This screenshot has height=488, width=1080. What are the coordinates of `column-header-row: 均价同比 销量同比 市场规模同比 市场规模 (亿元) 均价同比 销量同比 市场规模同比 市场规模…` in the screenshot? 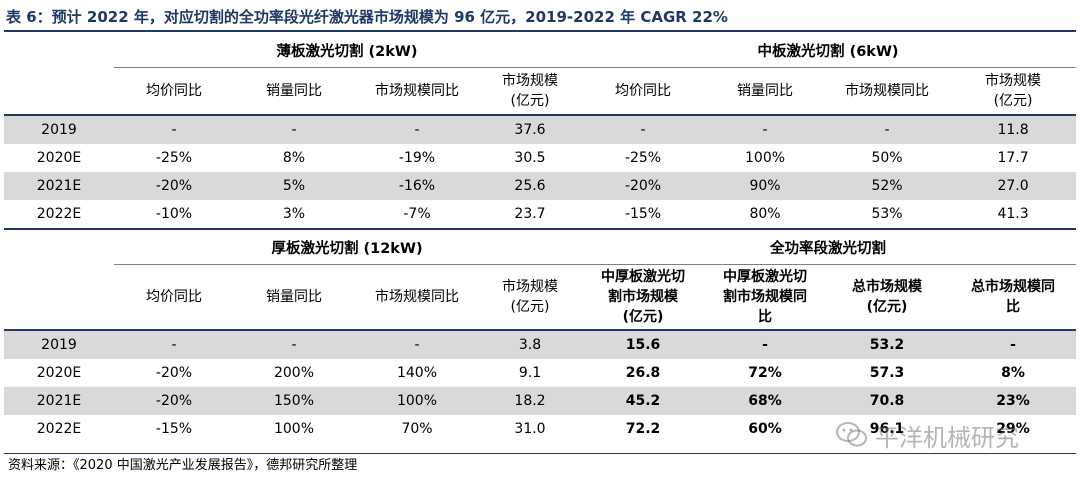 It's located at (540, 91).